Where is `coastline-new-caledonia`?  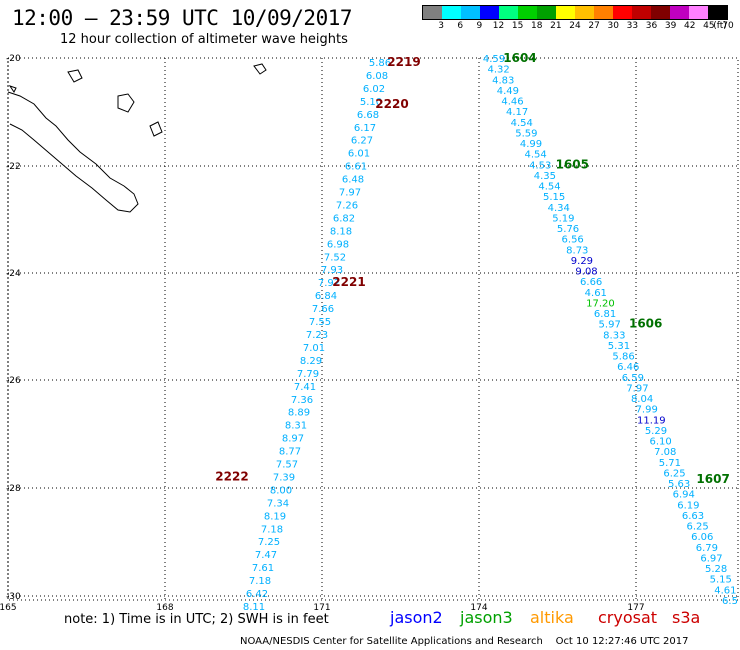
coastline-new-caledonia is located at coordinates (73, 152).